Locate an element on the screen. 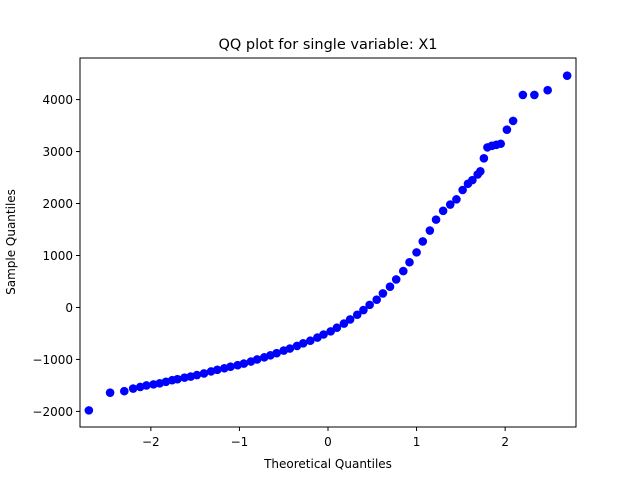 This screenshot has width=640, height=480. x-tick-label: 2 is located at coordinates (505, 442).